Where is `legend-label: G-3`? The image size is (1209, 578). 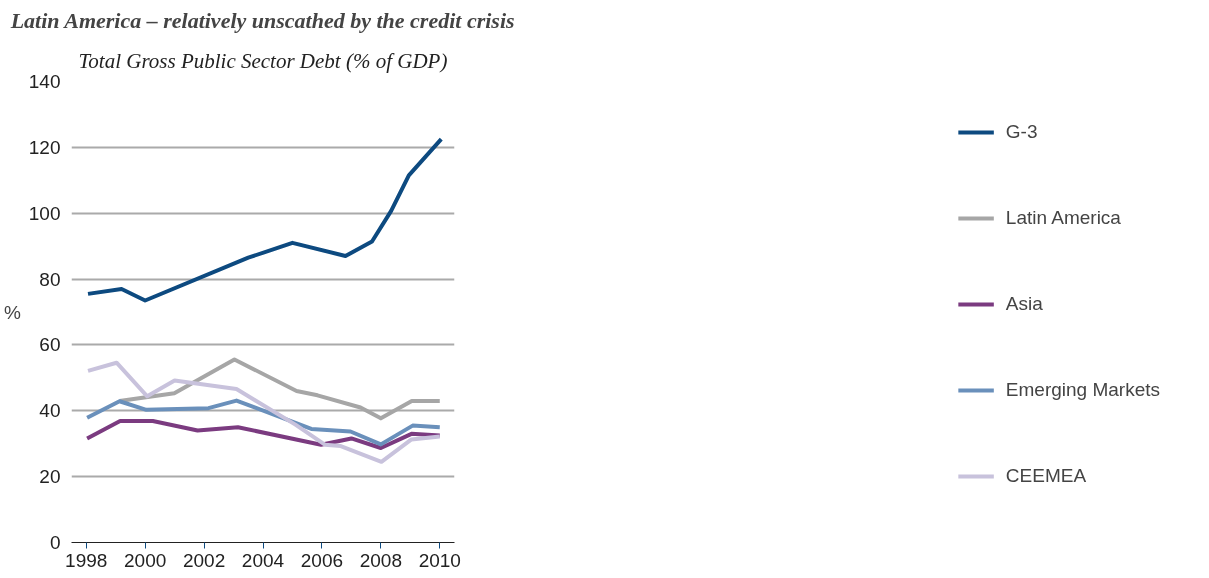 legend-label: G-3 is located at coordinates (1021, 132).